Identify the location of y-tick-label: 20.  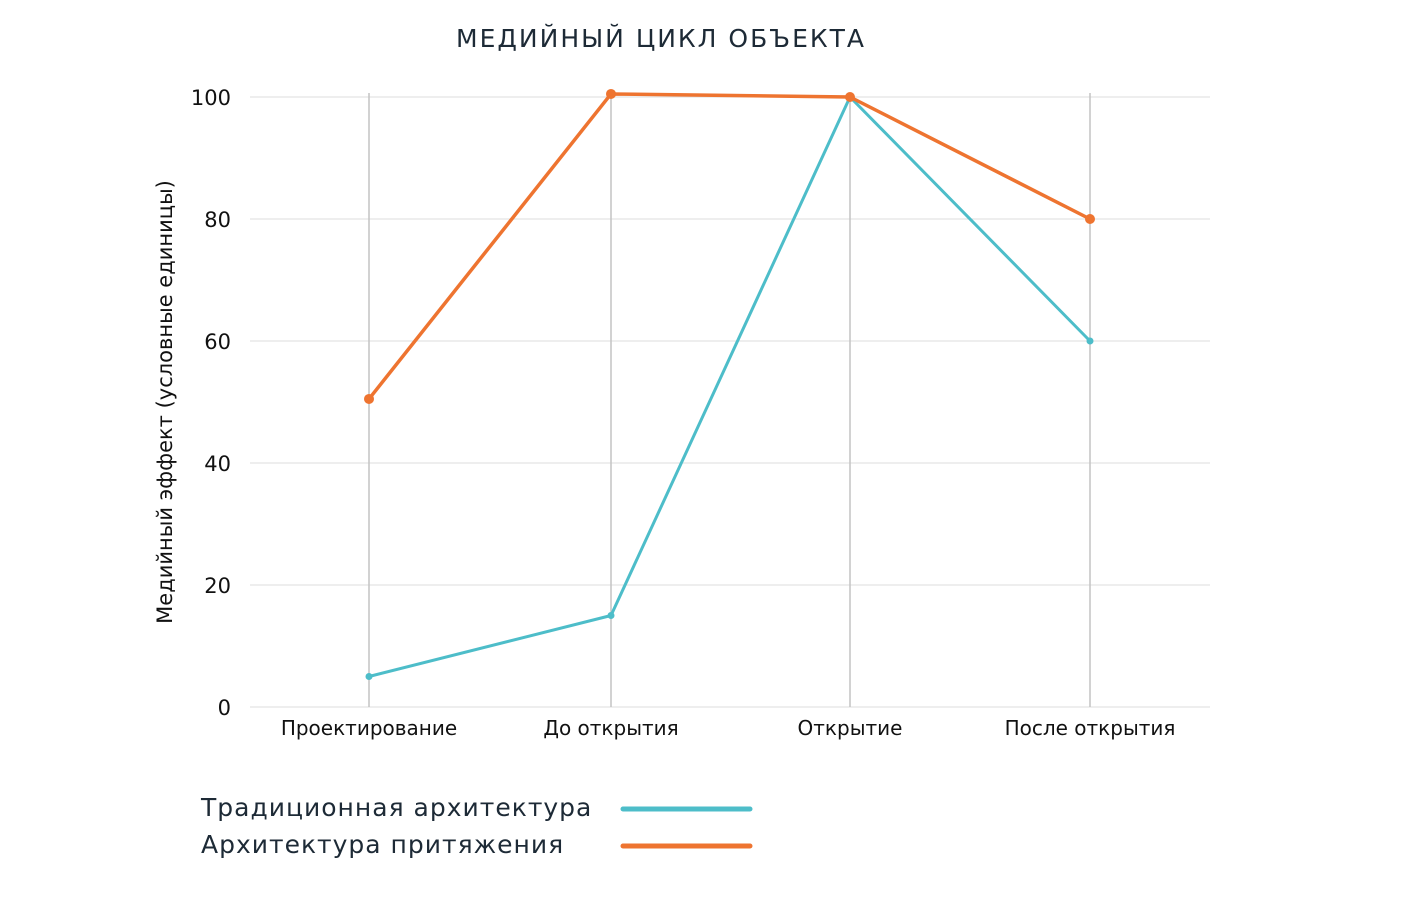
(217, 586).